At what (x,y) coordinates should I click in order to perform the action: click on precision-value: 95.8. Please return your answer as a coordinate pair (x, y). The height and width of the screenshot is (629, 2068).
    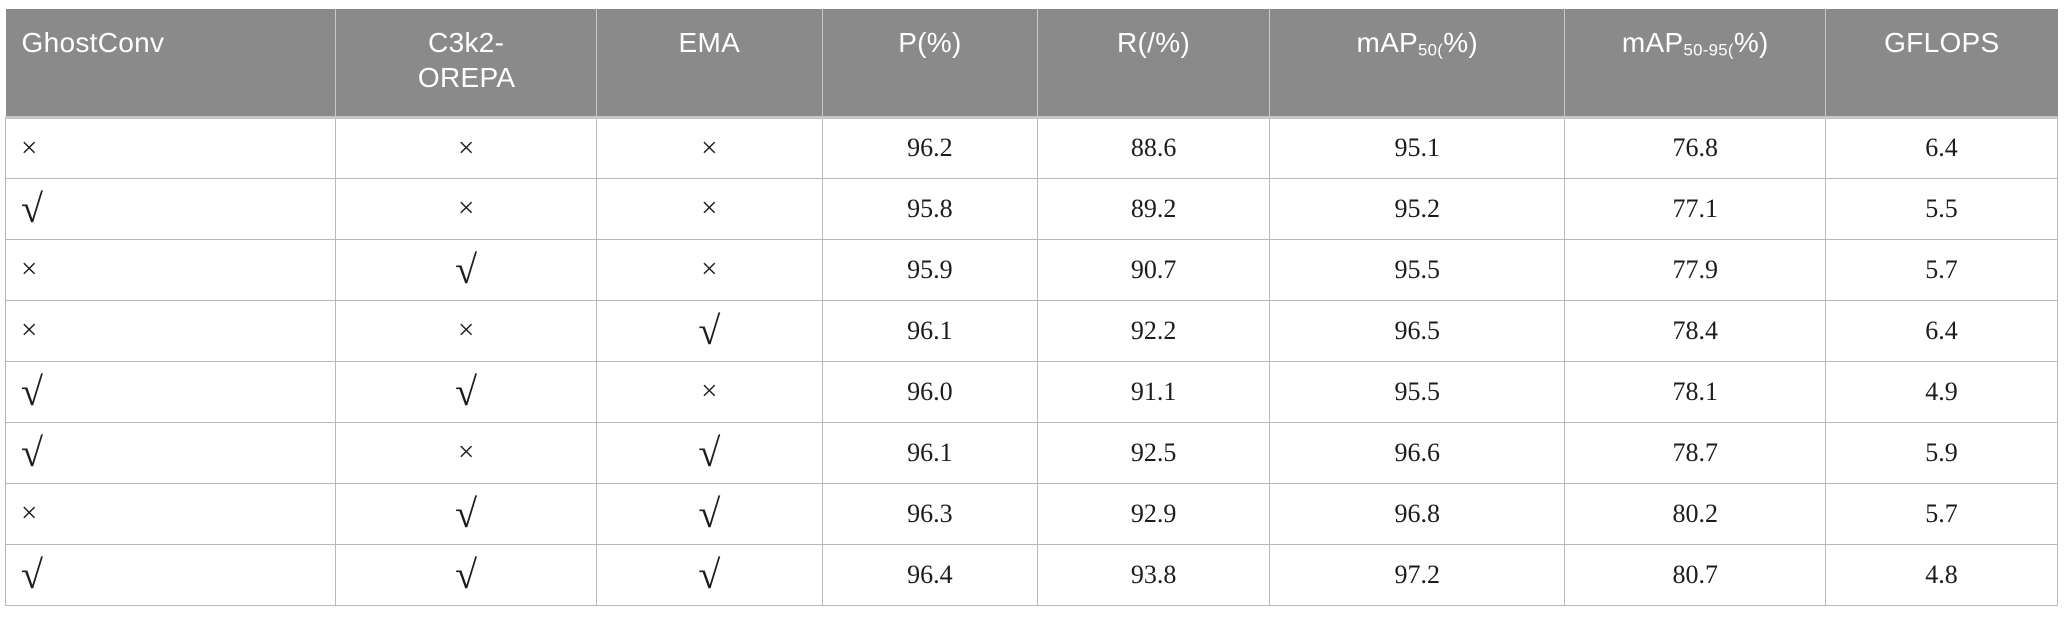
    Looking at the image, I should click on (930, 208).